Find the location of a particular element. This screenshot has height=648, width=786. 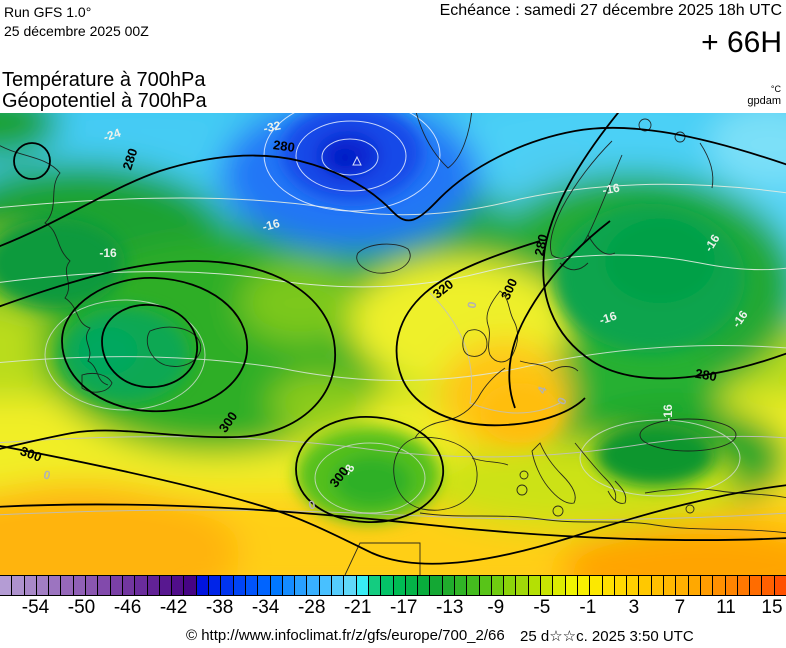

scale-tick-label: 15 is located at coordinates (772, 607).